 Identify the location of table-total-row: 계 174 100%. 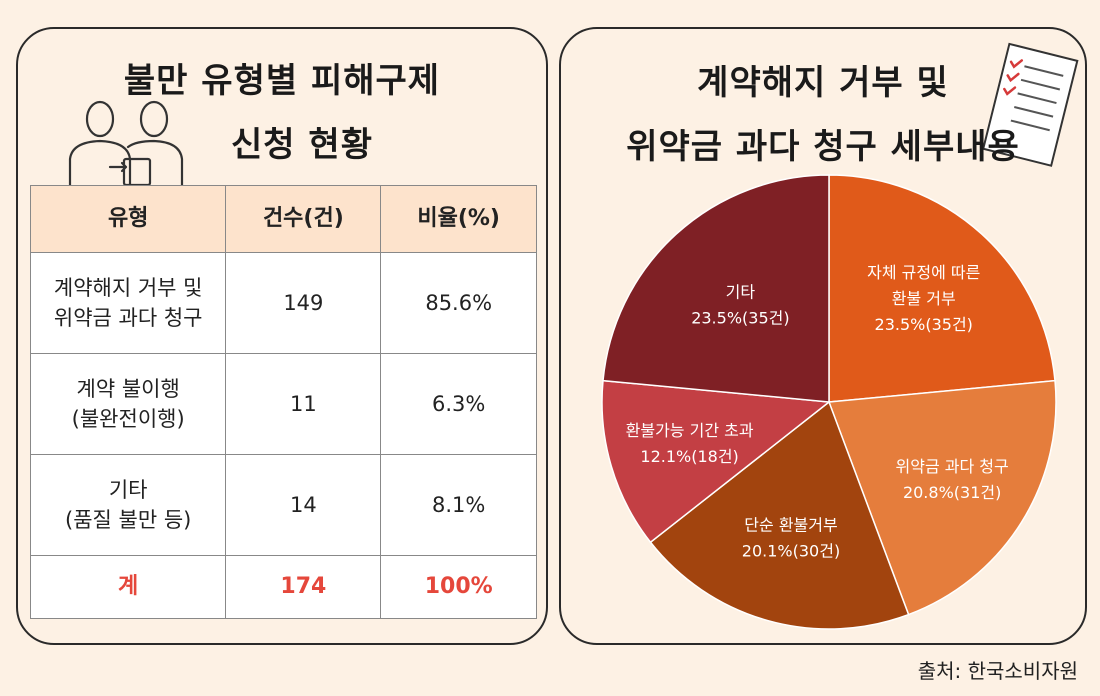
(283, 587).